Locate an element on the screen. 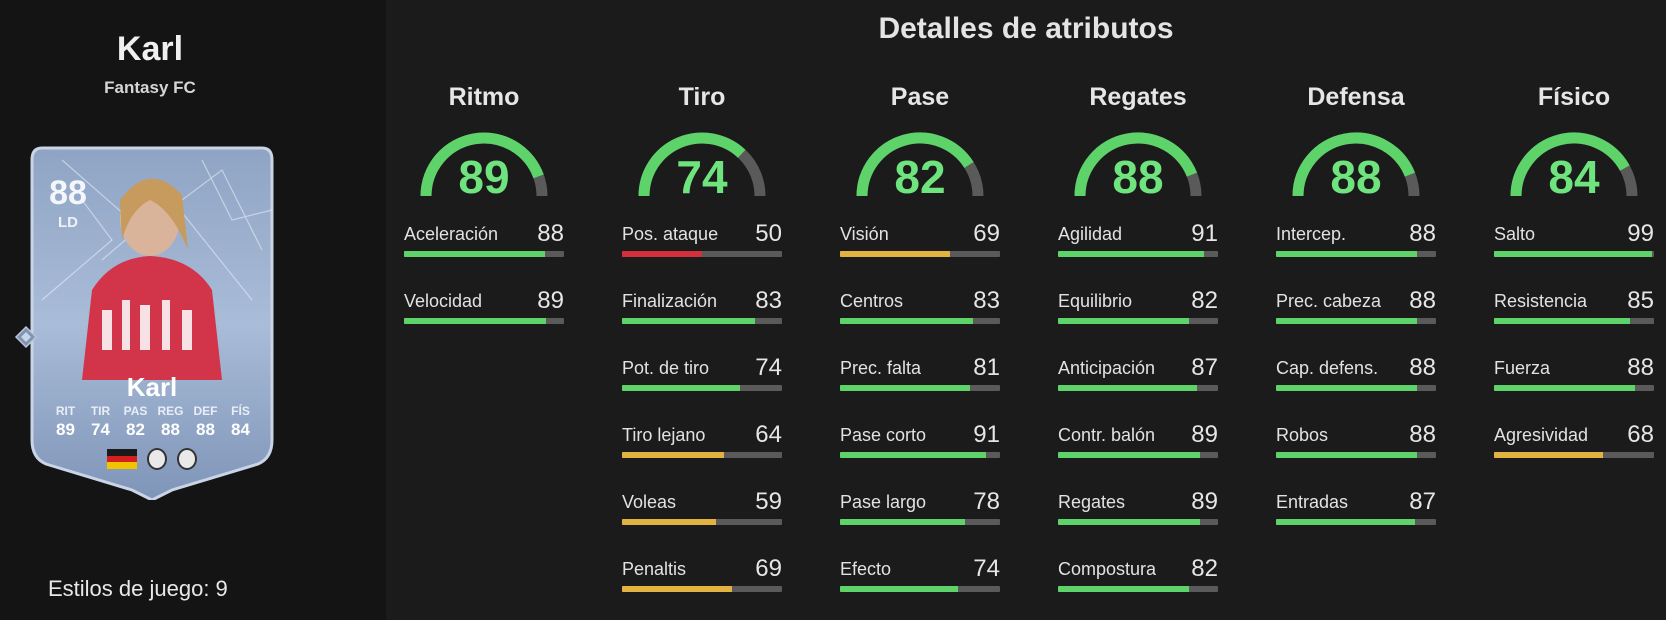 This screenshot has width=1666, height=620. attribute-row: Compostura 82 is located at coordinates (1138, 582).